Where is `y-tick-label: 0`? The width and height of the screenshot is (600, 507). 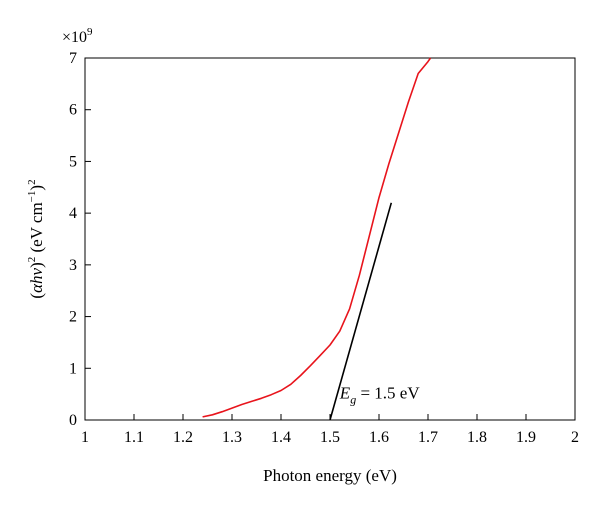 y-tick-label: 0 is located at coordinates (73, 420).